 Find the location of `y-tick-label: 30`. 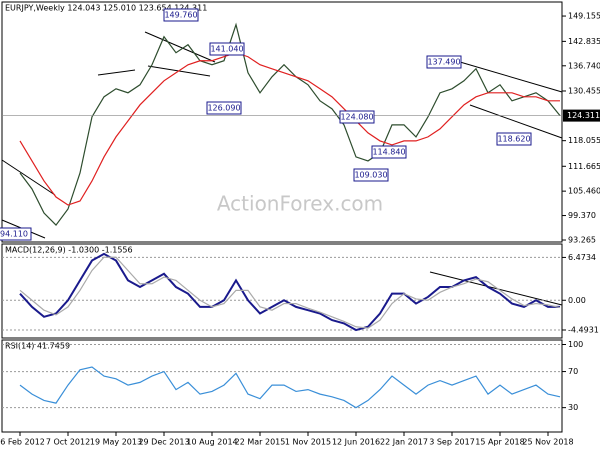

y-tick-label: 30 is located at coordinates (573, 407).